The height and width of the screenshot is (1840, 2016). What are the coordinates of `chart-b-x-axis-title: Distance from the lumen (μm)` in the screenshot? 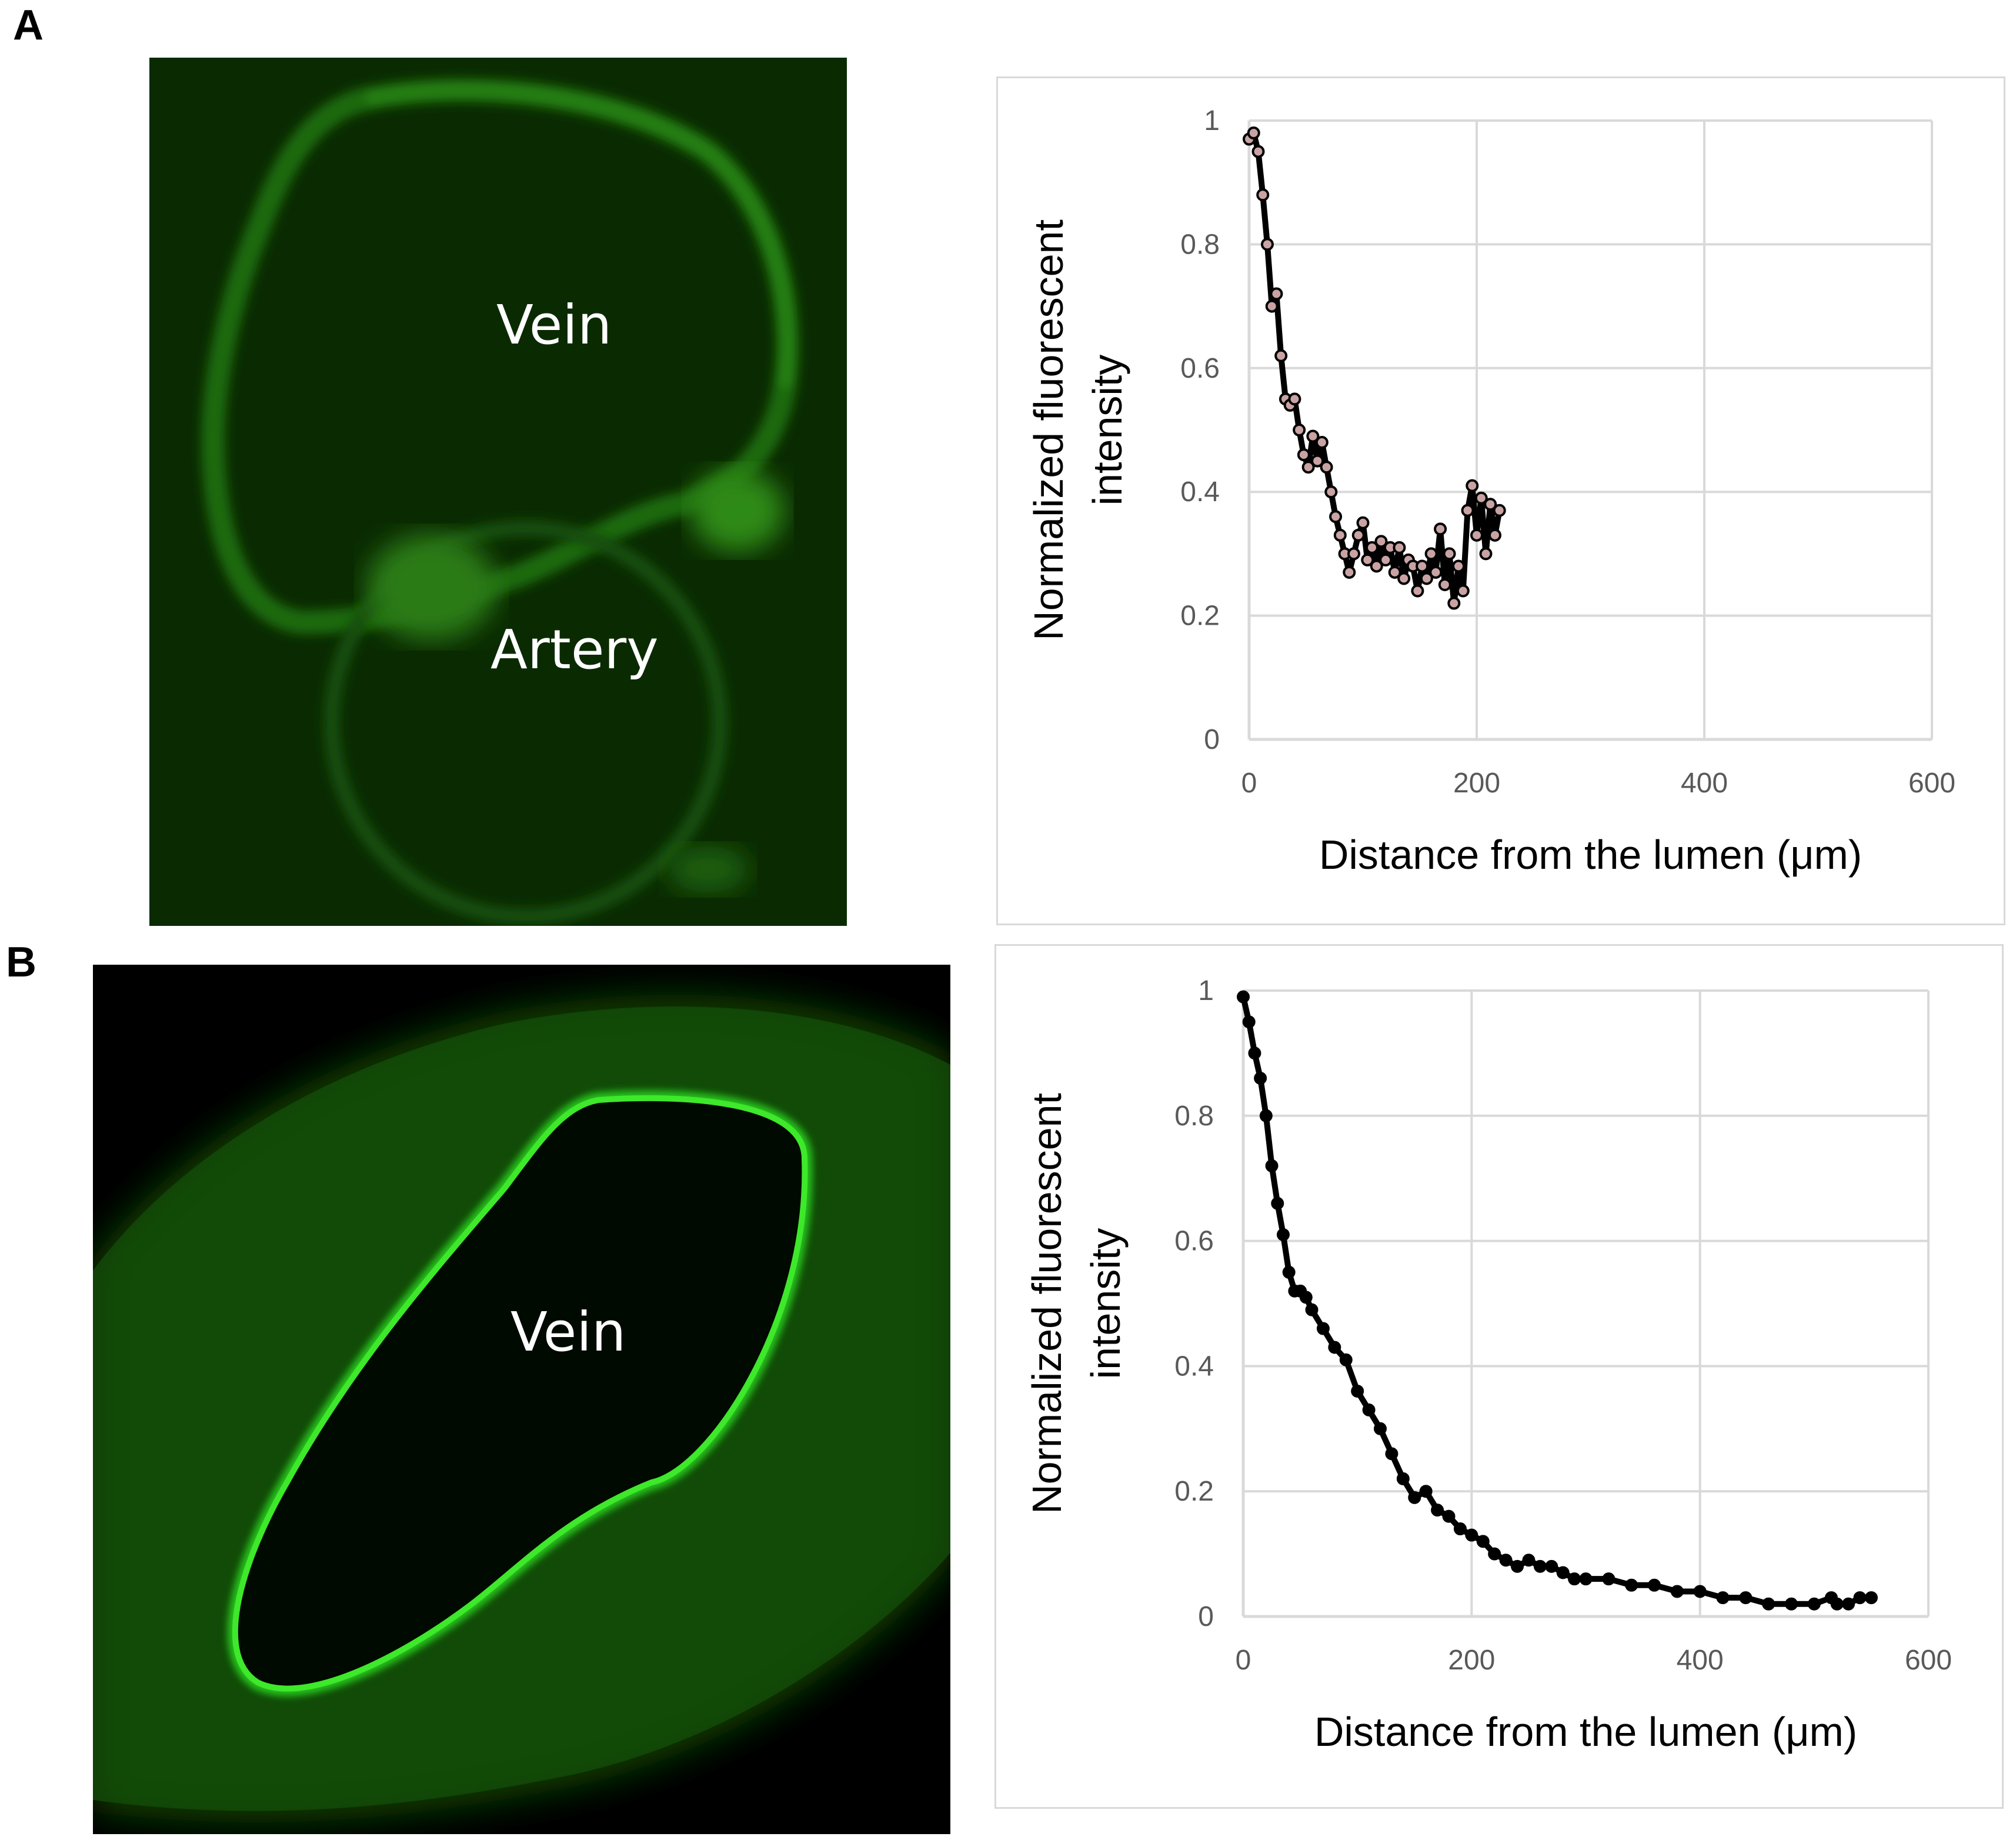 It's located at (1585, 1732).